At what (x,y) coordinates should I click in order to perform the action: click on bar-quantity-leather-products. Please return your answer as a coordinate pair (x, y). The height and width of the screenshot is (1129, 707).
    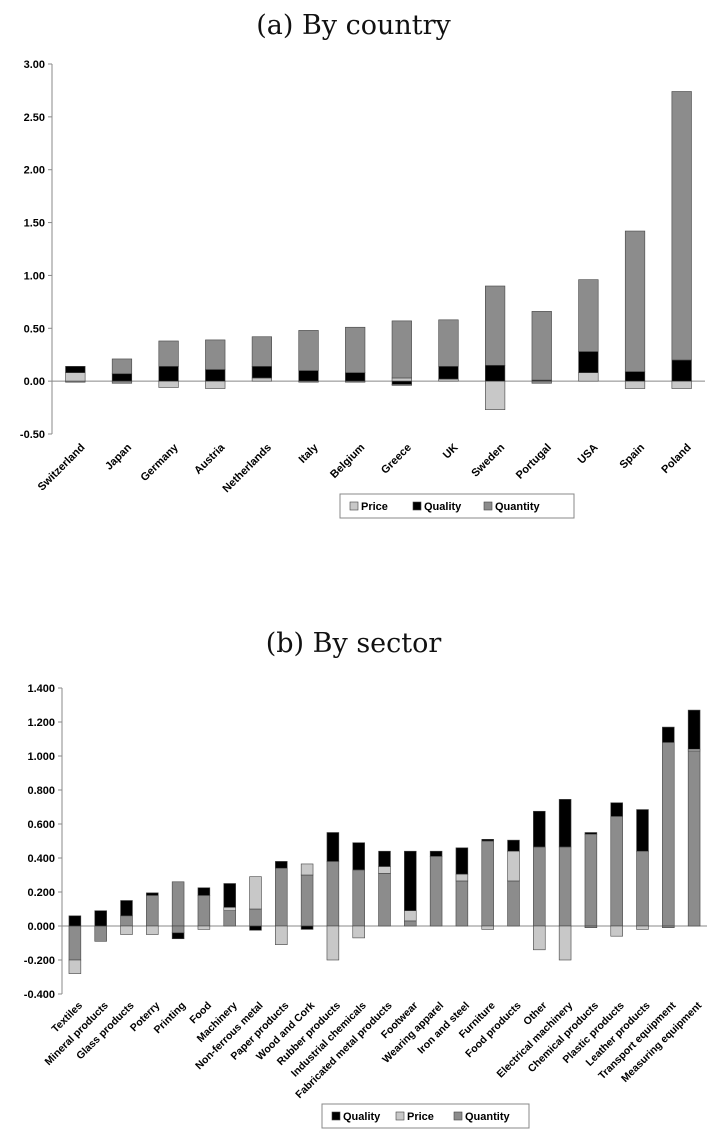
    Looking at the image, I should click on (642, 888).